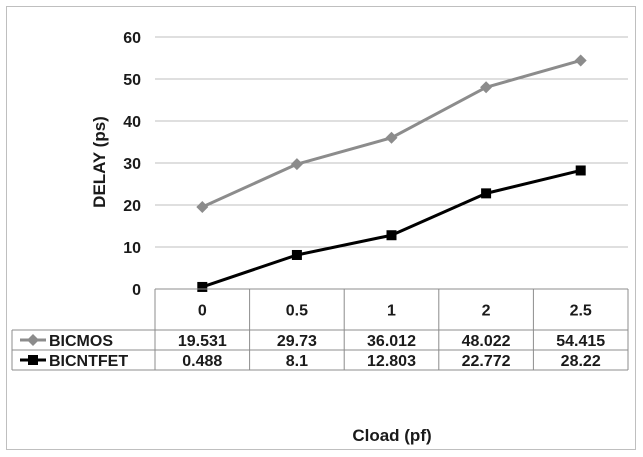  I want to click on y-tick-label: 30, so click(132, 164).